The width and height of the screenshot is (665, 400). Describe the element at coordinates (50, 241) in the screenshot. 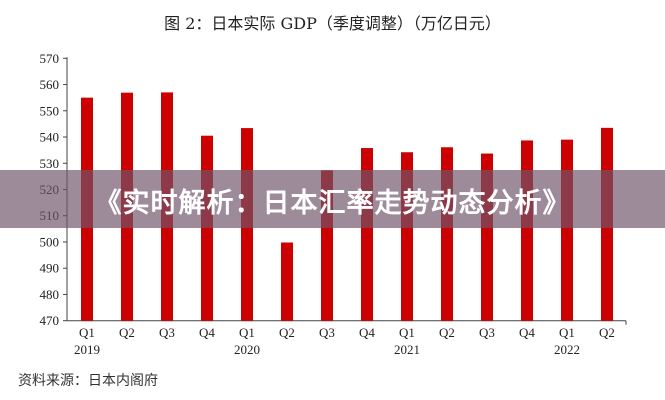

I see `y-tick-label: 500` at that location.